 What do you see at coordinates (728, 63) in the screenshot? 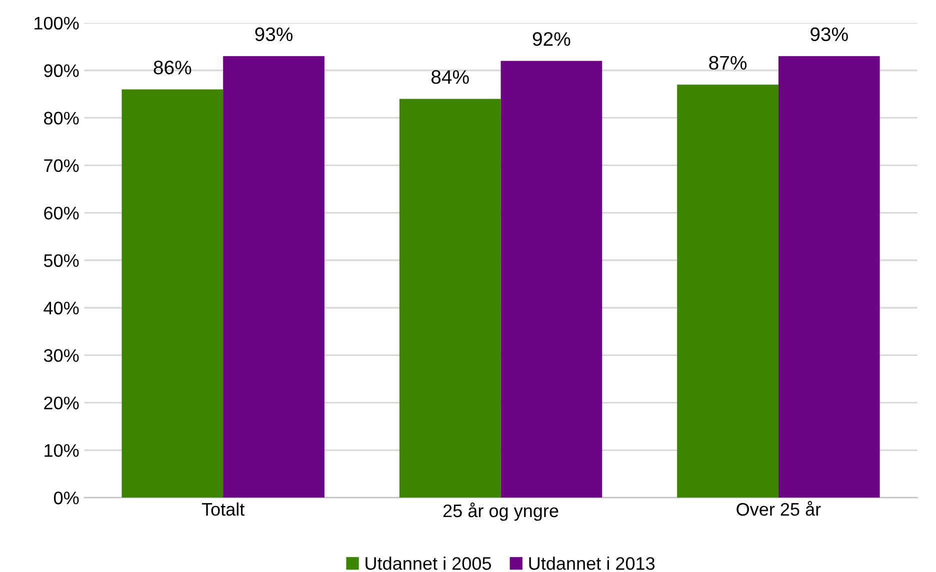
I see `data-label: 87%` at bounding box center [728, 63].